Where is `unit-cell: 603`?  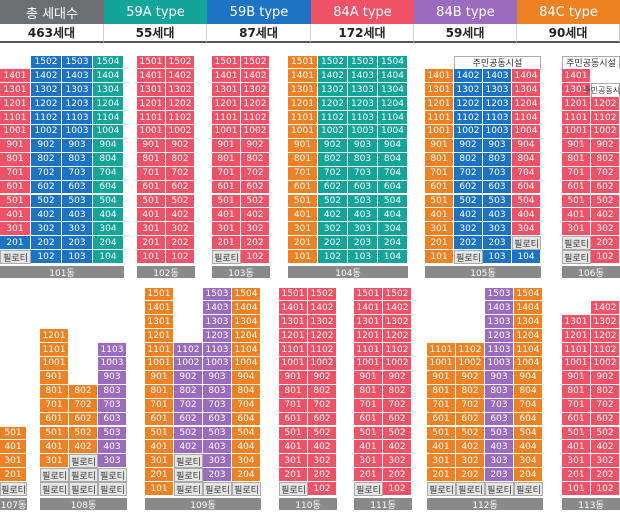
unit-cell: 603 is located at coordinates (497, 187).